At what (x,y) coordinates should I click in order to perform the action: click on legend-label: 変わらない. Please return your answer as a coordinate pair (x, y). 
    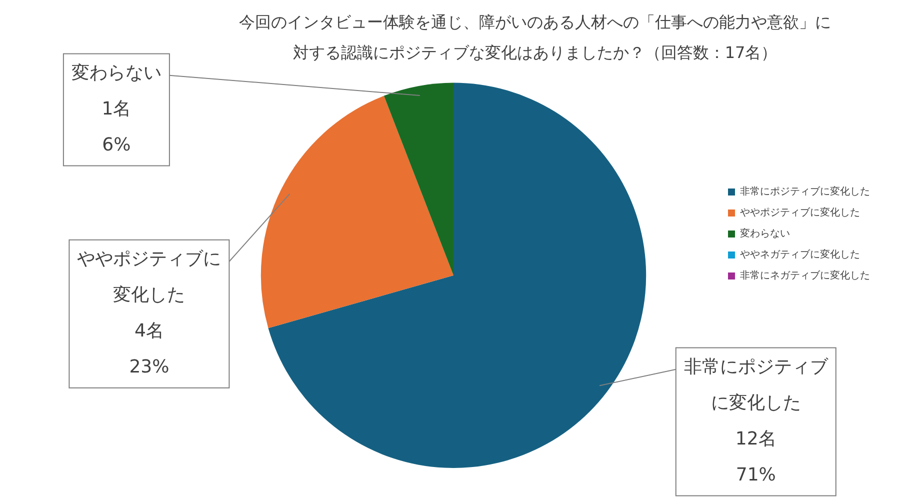
    Looking at the image, I should click on (765, 234).